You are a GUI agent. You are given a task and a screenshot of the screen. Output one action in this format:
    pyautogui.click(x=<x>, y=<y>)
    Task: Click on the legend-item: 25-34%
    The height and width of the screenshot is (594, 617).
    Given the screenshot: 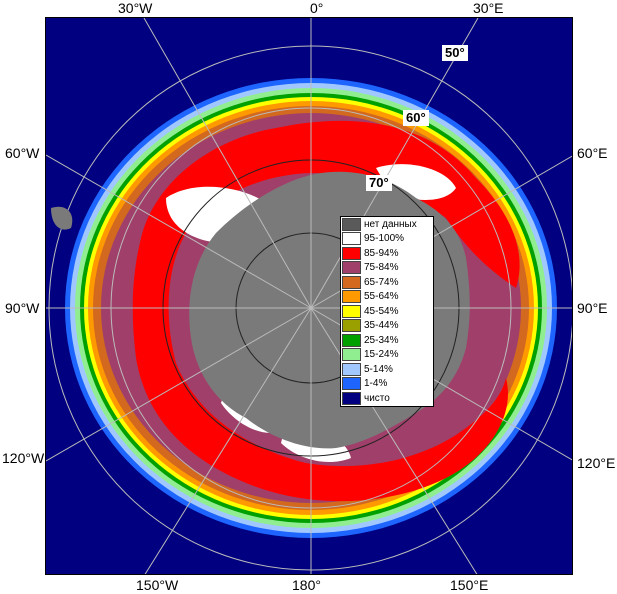 What is the action you would take?
    pyautogui.click(x=387, y=340)
    